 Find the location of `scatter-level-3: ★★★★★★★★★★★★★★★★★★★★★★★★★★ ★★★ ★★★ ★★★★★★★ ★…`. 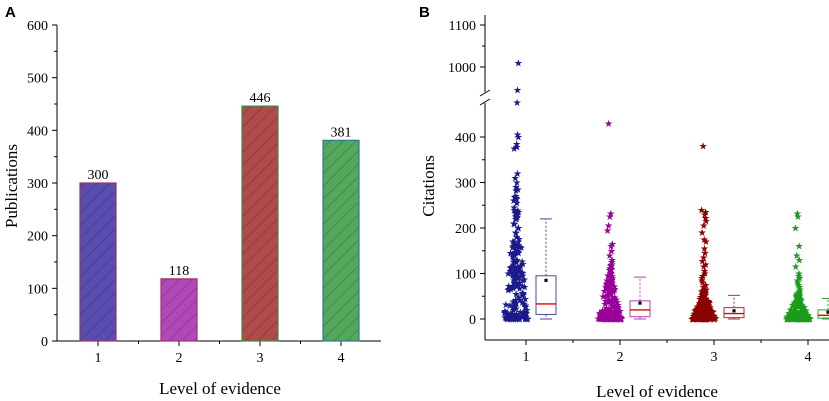

scatter-level-3: ★★★★★★★★★★★★★★★★★★★★★★★★★★ ★★★ ★★★ ★★★★★★★ ★… is located at coordinates (704, 234).